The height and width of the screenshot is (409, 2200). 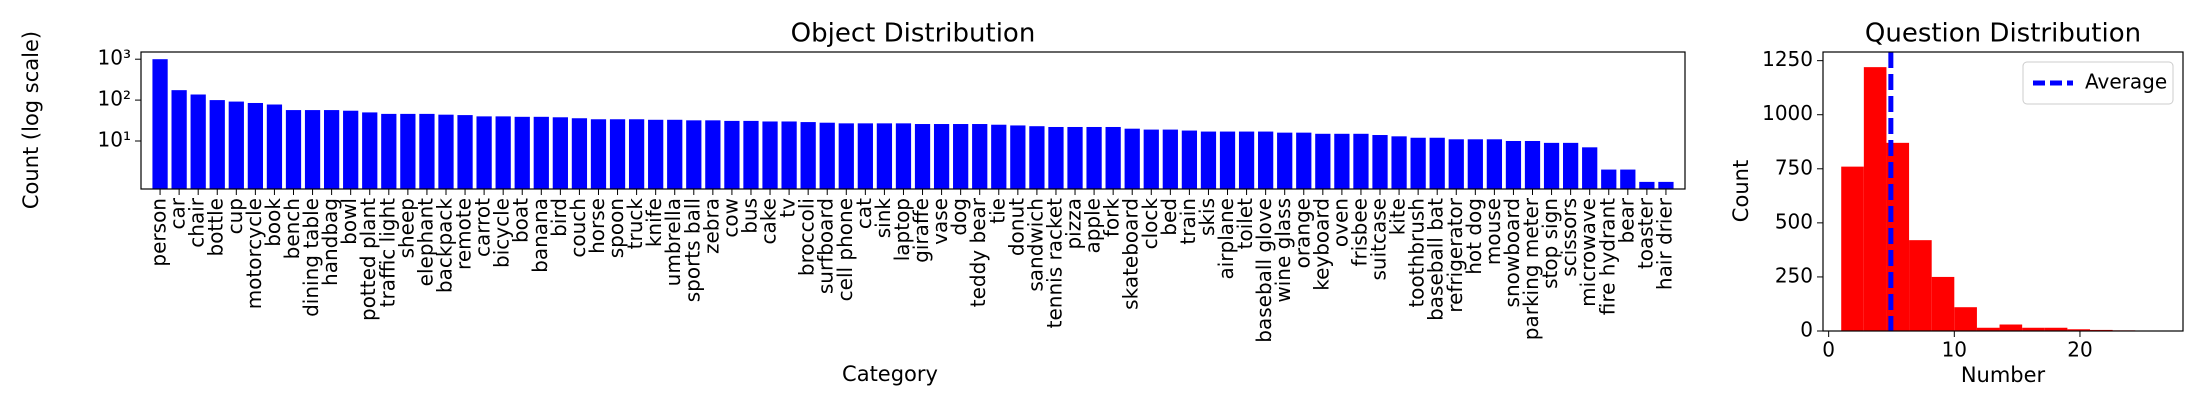 What do you see at coordinates (1150, 224) in the screenshot?
I see `x-tick-label: clock` at bounding box center [1150, 224].